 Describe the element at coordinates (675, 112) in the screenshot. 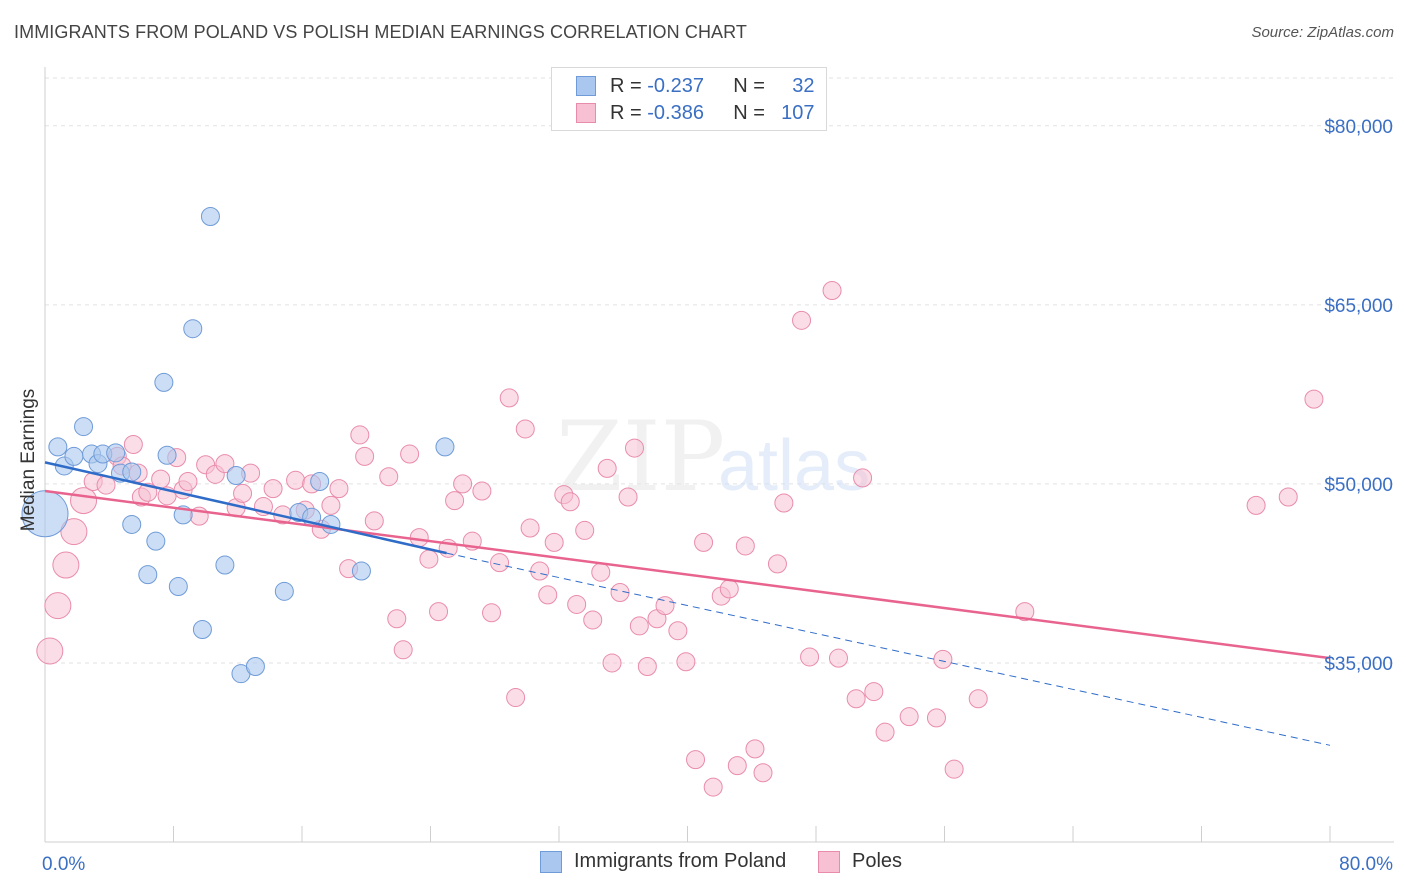

I see `r-value: -0.386` at that location.